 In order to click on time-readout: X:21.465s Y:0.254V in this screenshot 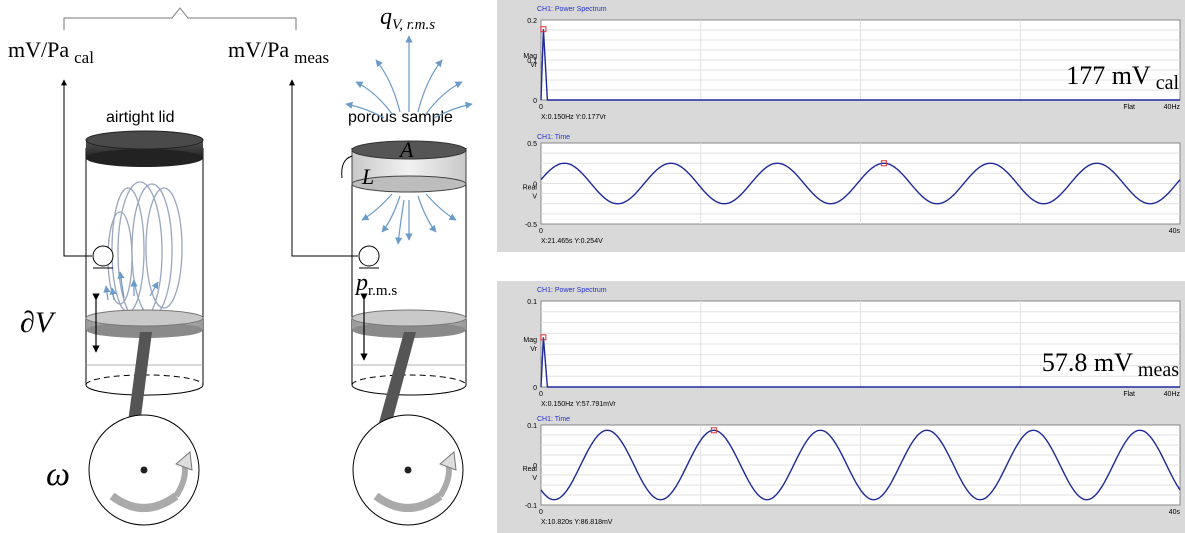, I will do `click(572, 241)`.